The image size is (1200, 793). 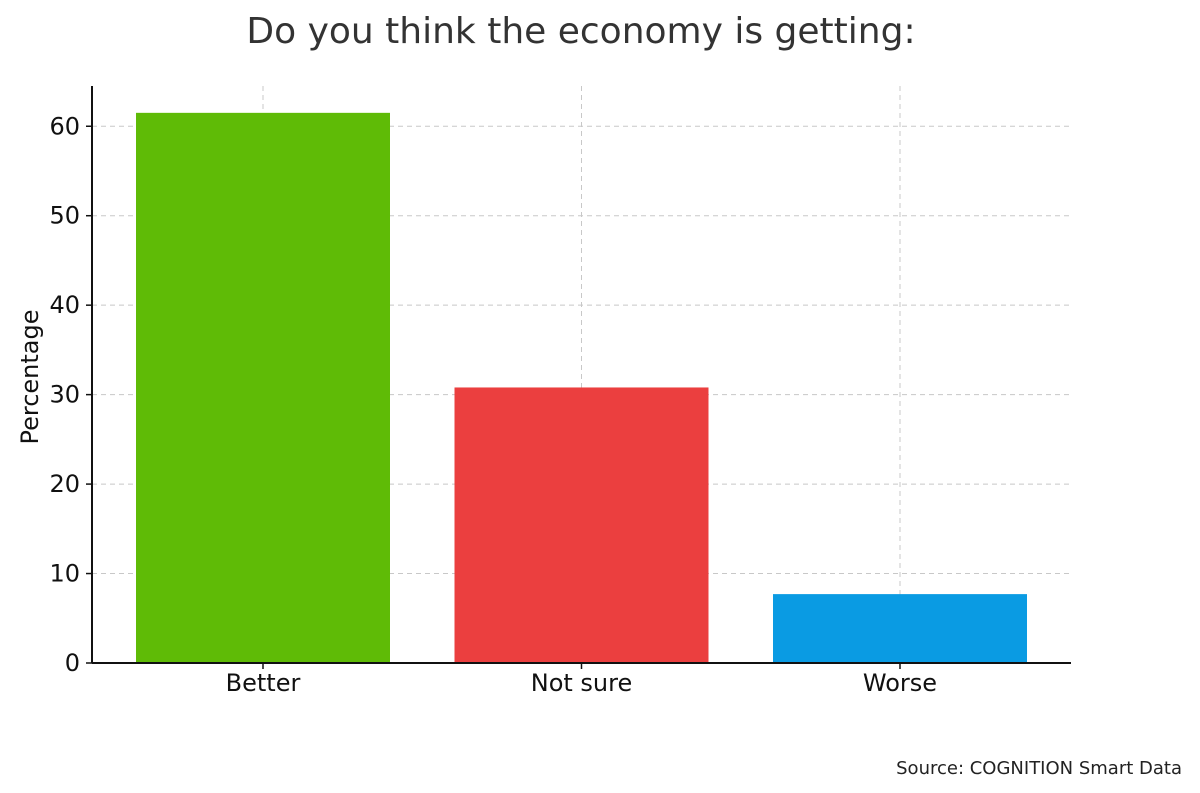 I want to click on bar-better, so click(x=263, y=387).